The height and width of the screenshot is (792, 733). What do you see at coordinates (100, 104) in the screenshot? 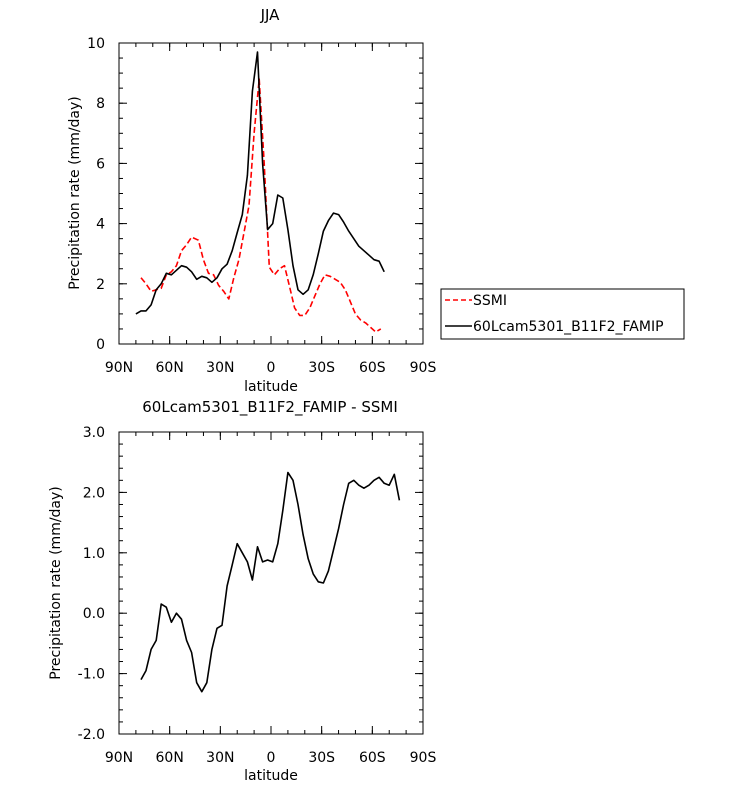
I see `y-tick-label: 8` at bounding box center [100, 104].